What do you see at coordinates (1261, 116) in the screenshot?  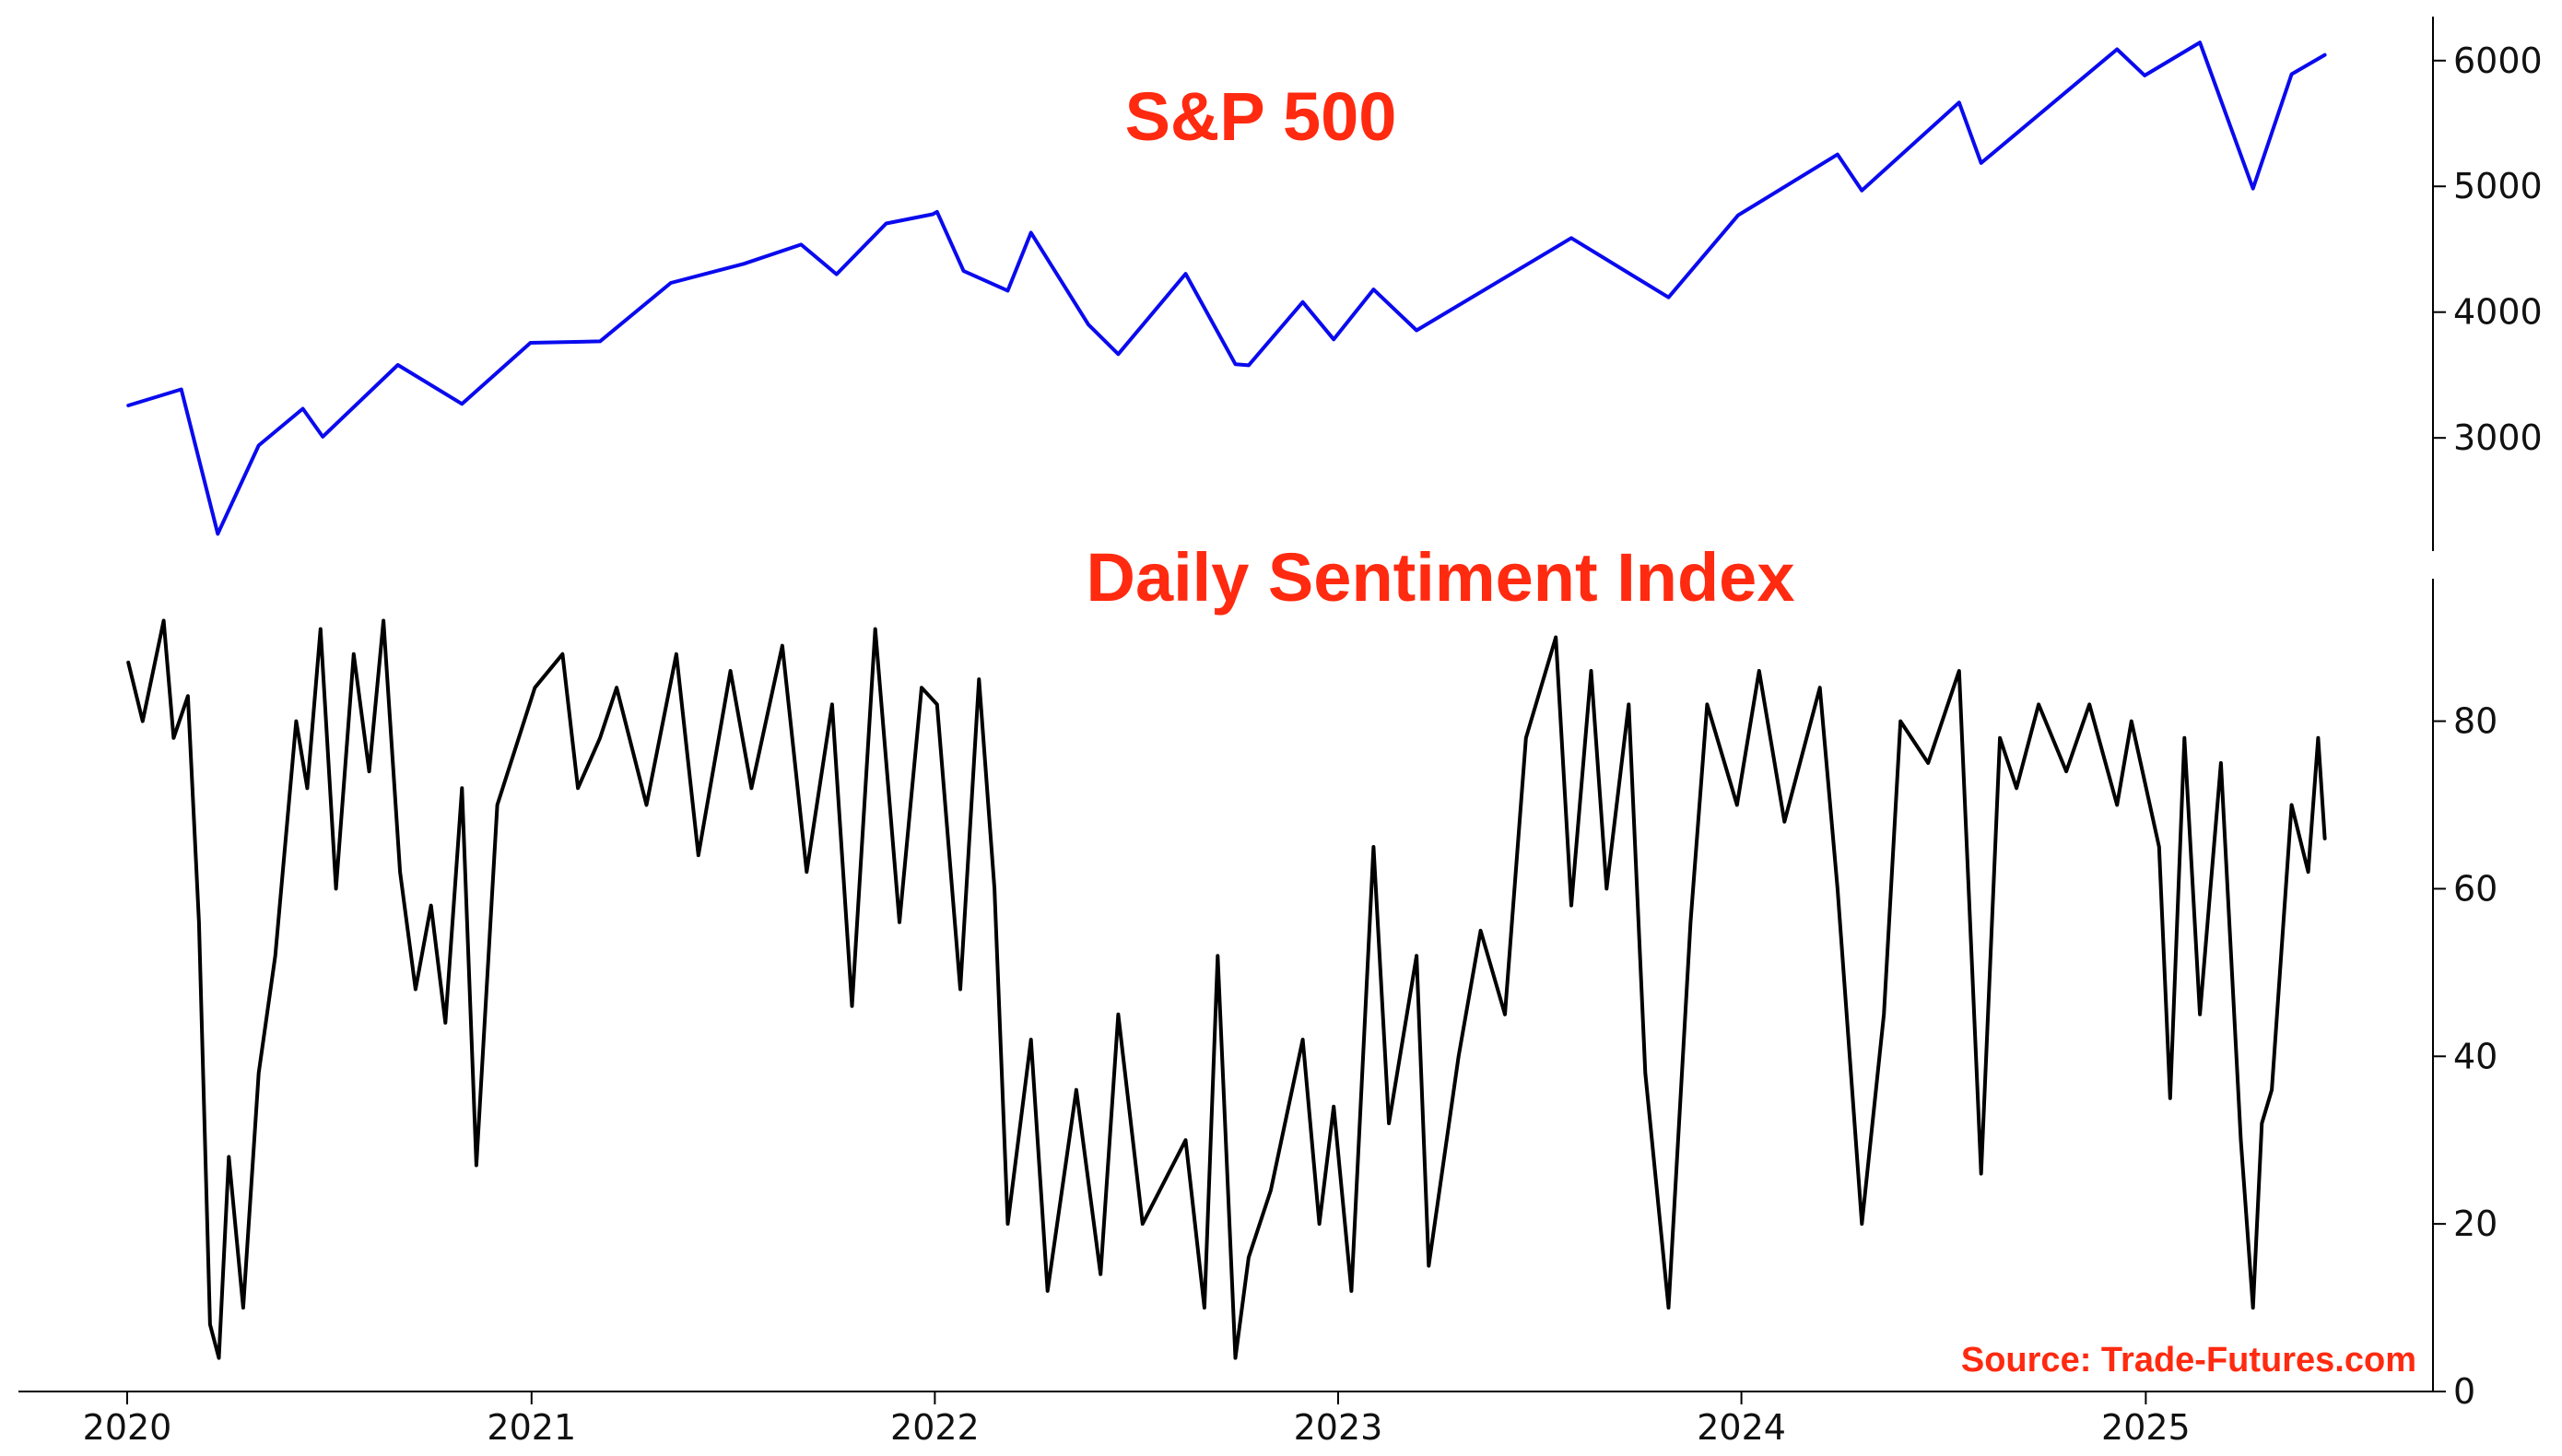 I see `sp500-title: S&P 500` at bounding box center [1261, 116].